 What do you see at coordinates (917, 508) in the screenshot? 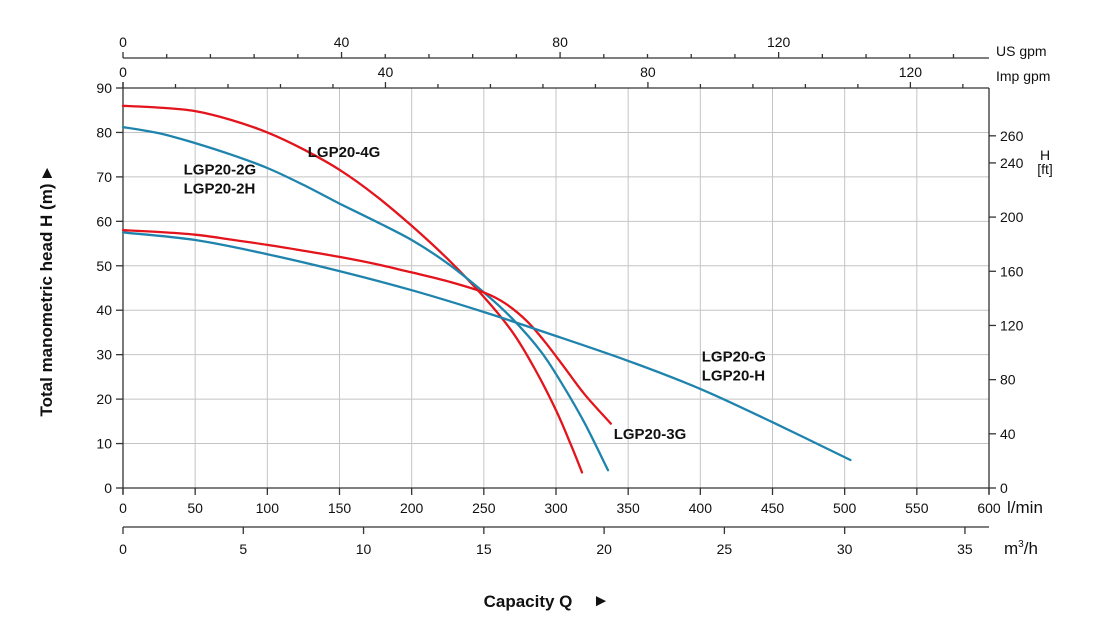
I see `x-tick-label: 550` at bounding box center [917, 508].